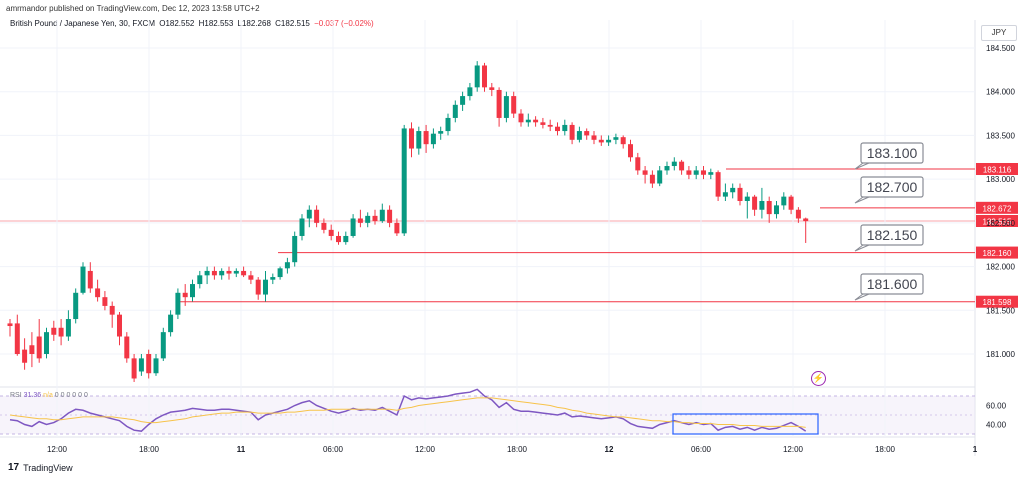  What do you see at coordinates (48, 467) in the screenshot?
I see `brand-name: TradingView` at bounding box center [48, 467].